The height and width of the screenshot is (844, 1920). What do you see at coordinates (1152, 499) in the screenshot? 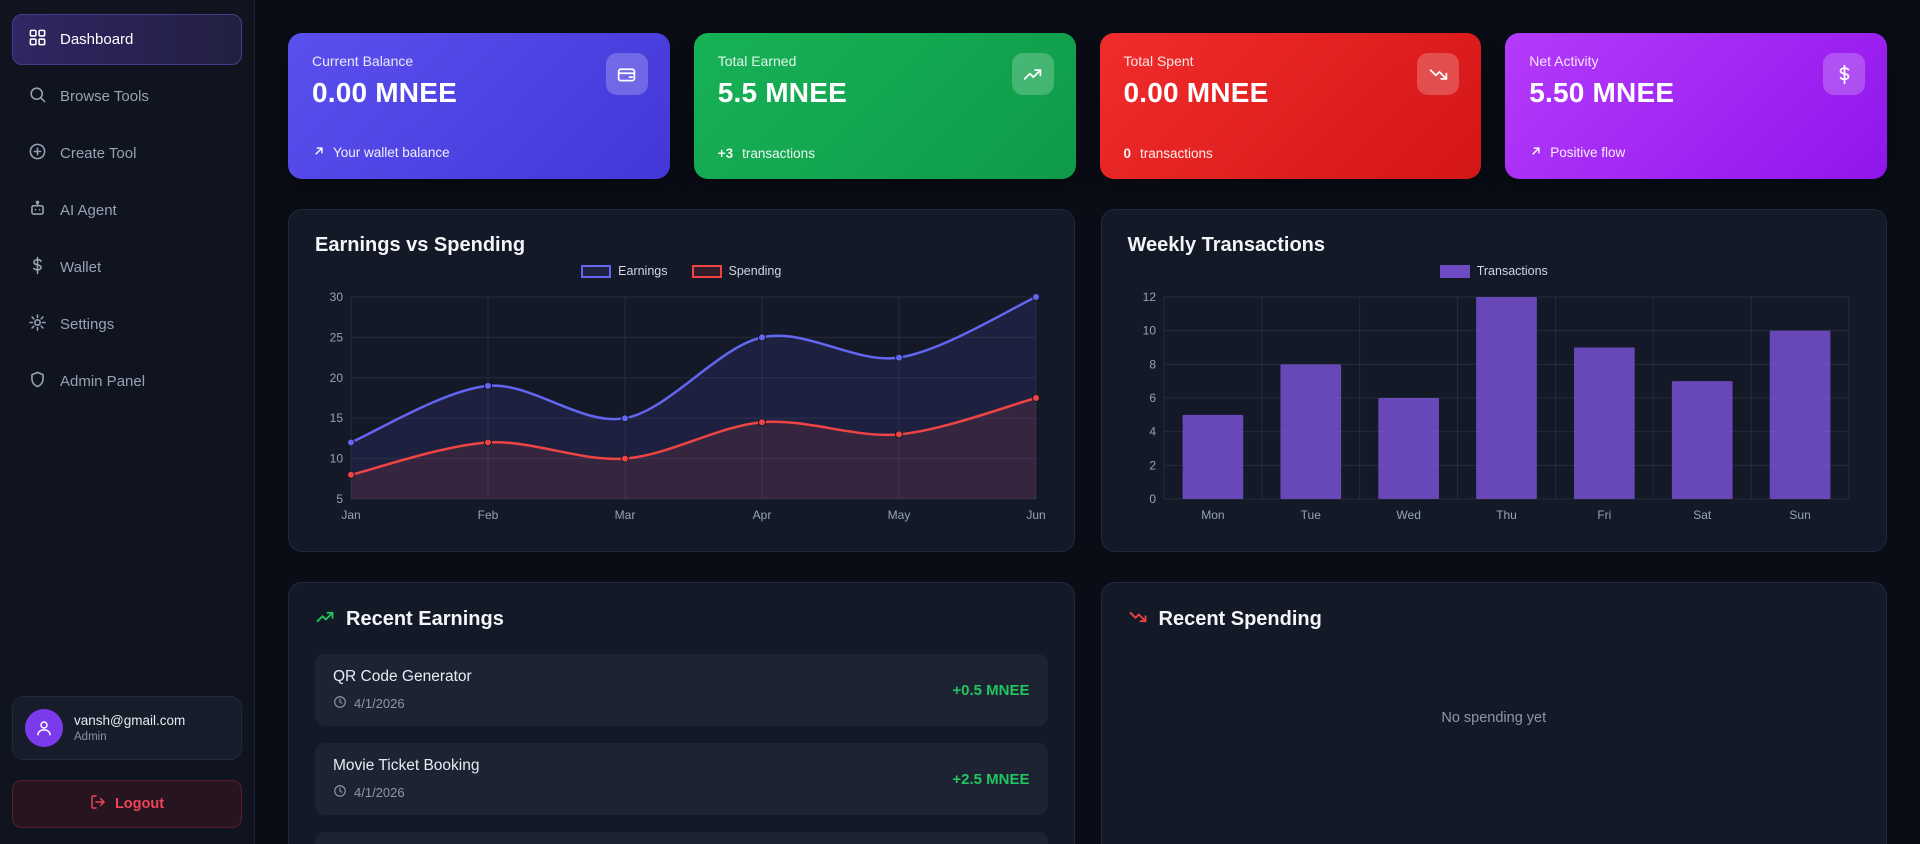
I see `svg-text: 0` at bounding box center [1152, 499].